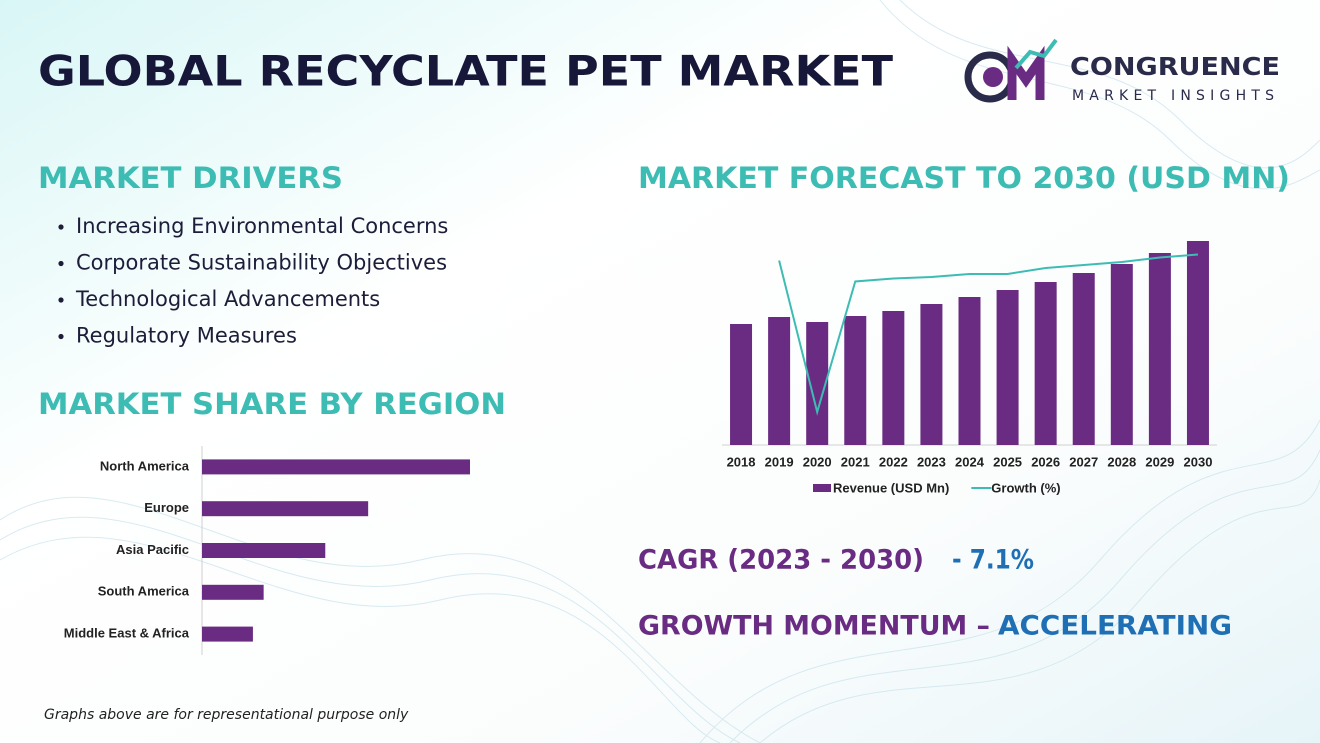 The width and height of the screenshot is (1320, 743). Describe the element at coordinates (465, 71) in the screenshot. I see `title: GLOBAL RECYCLATE PET MARKET` at that location.